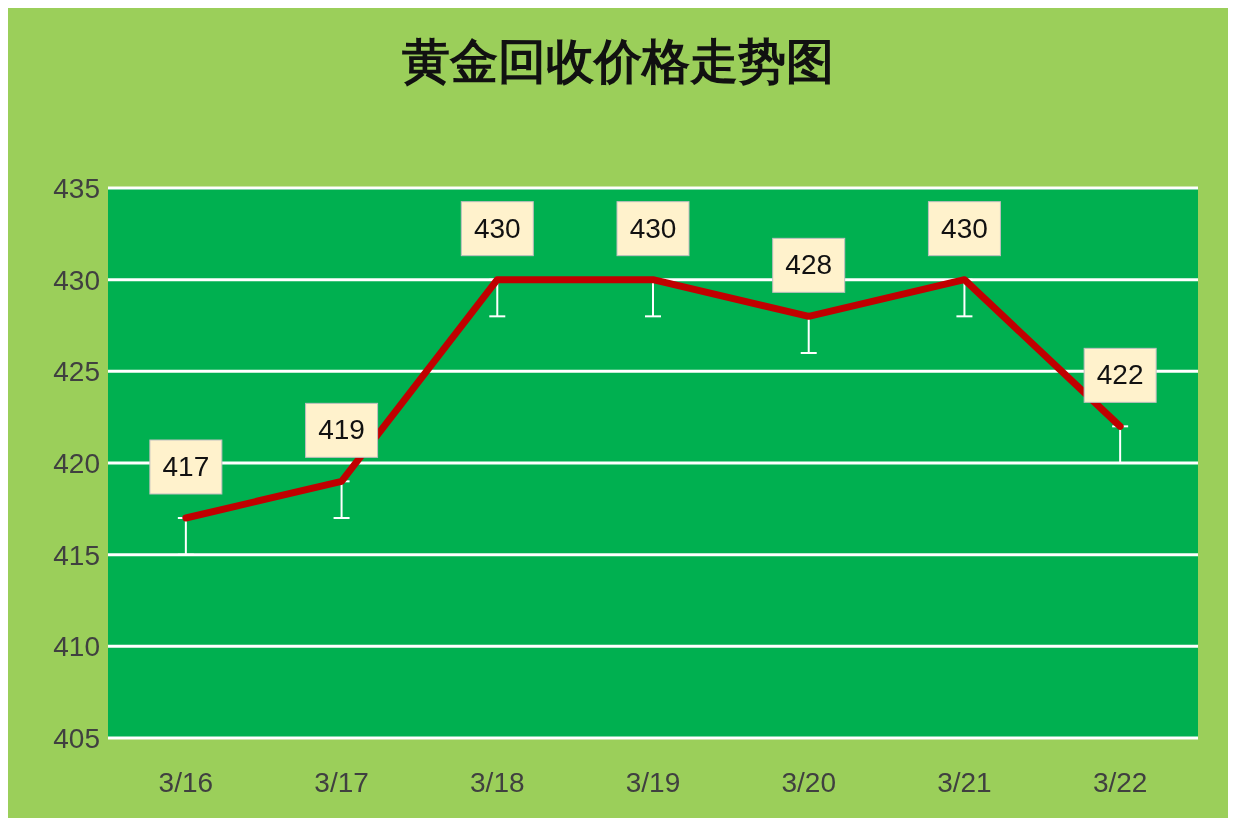  What do you see at coordinates (808, 782) in the screenshot?
I see `x-tick-label: 3/20` at bounding box center [808, 782].